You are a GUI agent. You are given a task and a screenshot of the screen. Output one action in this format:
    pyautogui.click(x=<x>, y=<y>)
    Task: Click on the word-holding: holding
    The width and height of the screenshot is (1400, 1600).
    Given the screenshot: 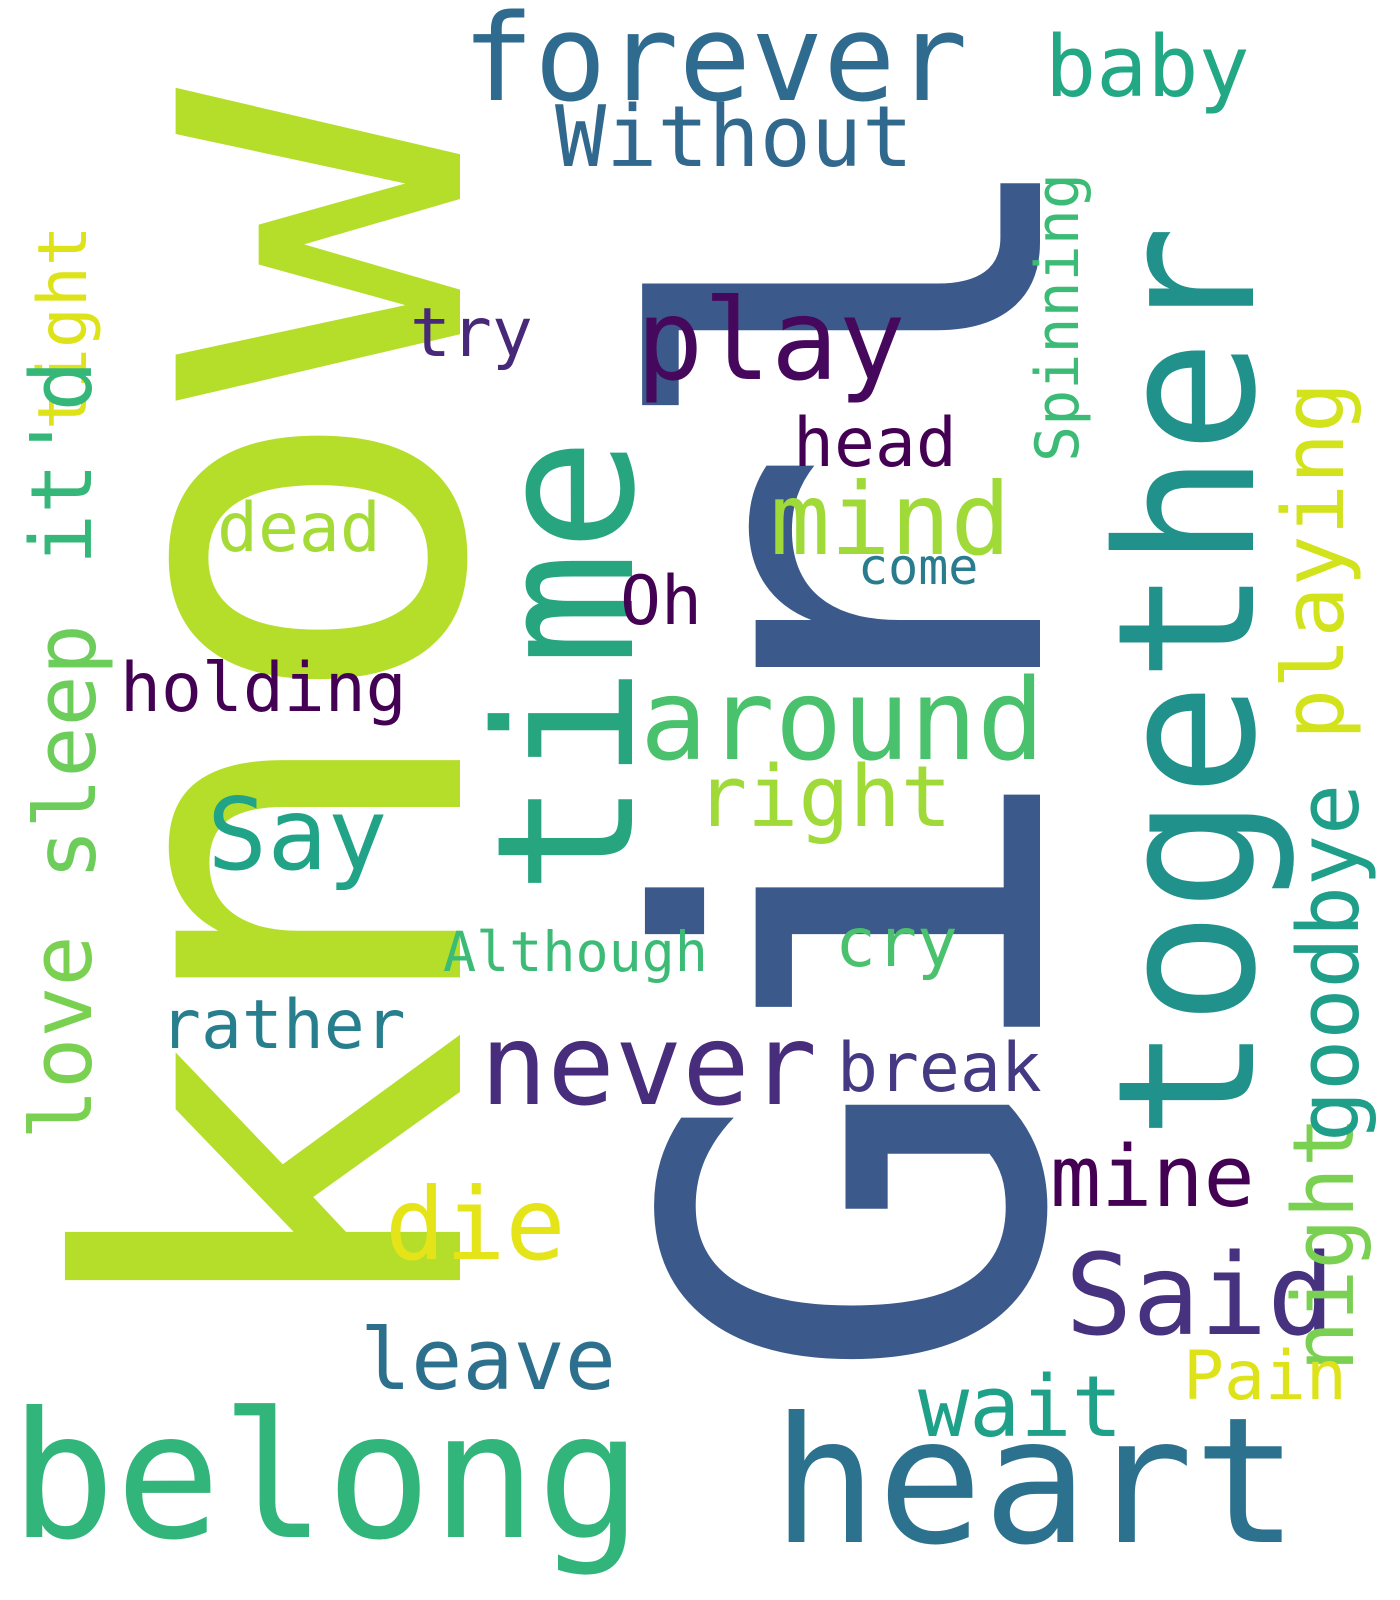 What is the action you would take?
    pyautogui.click(x=263, y=688)
    